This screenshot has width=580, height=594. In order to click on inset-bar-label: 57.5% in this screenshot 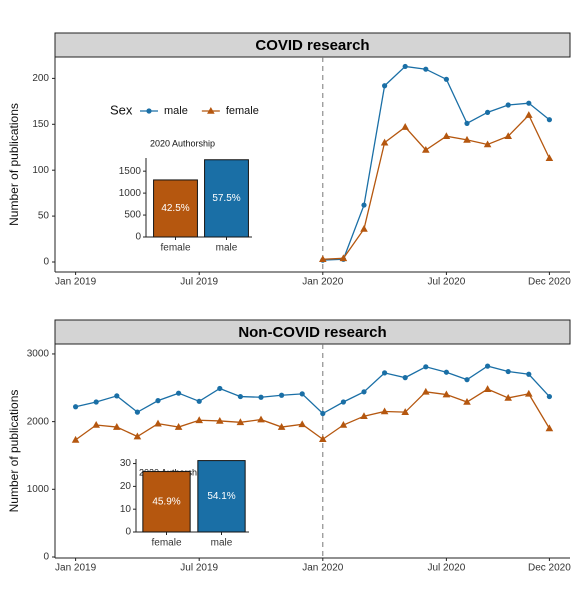, I will do `click(226, 198)`.